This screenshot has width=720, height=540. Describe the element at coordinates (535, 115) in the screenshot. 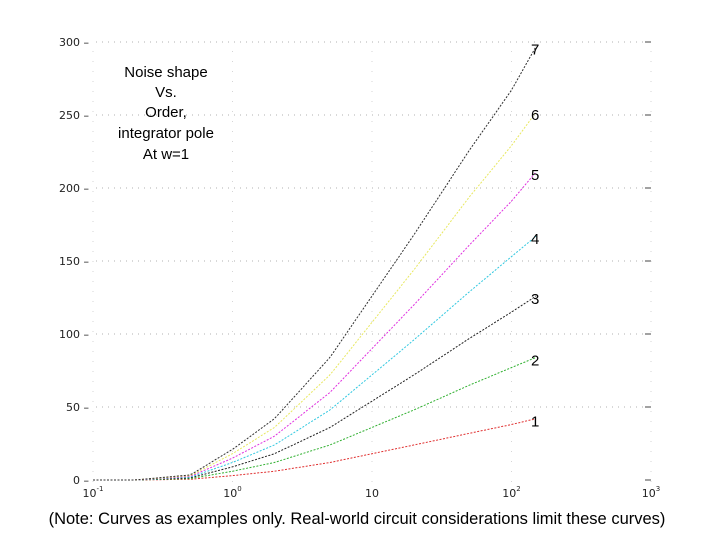

I see `series-label-6: 6` at that location.